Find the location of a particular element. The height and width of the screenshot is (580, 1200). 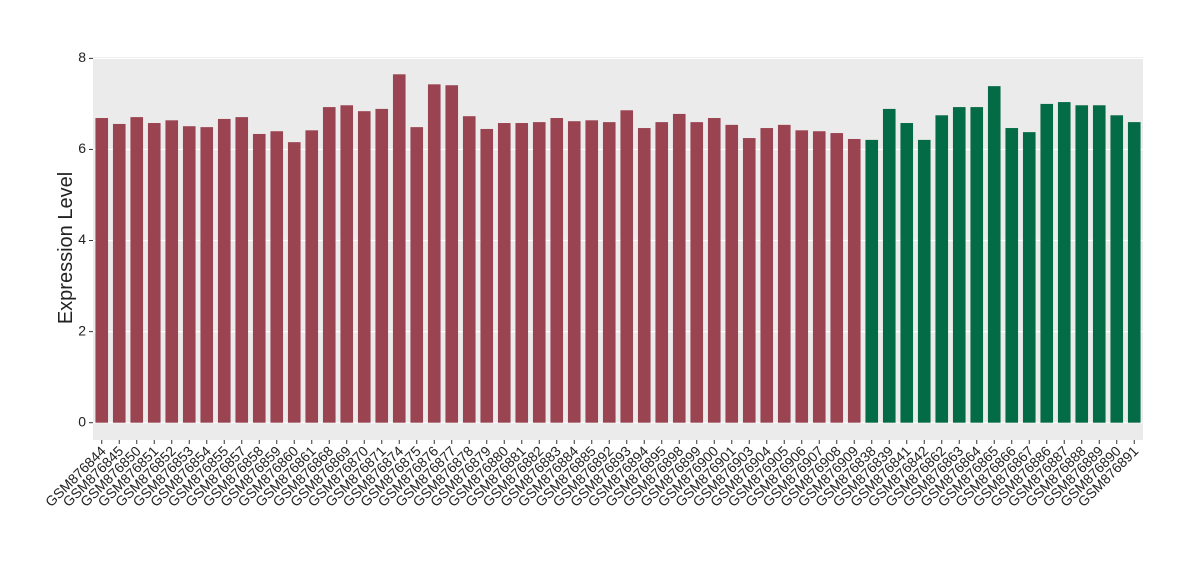

y-axis-title: Expression Level is located at coordinates (66, 248).